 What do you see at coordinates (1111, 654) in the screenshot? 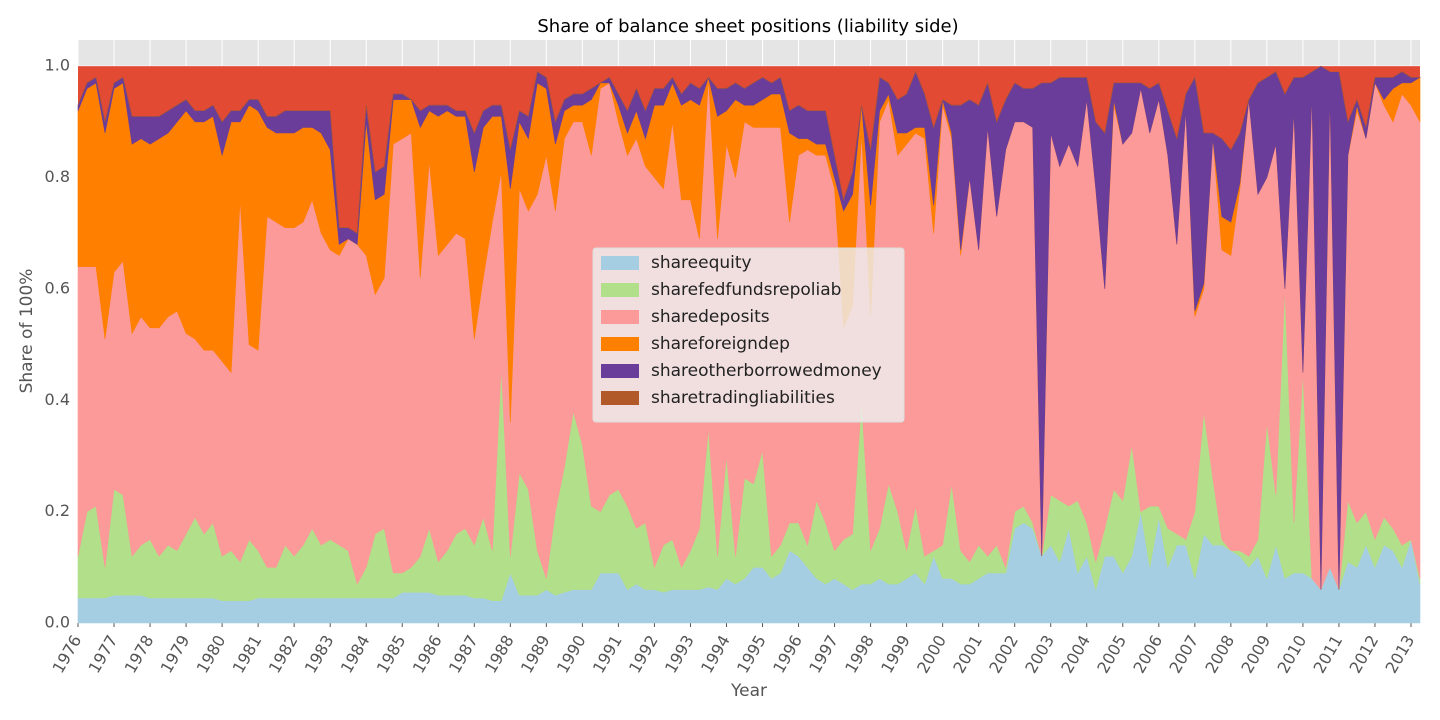
I see `x-tick-label: 2005` at bounding box center [1111, 654].